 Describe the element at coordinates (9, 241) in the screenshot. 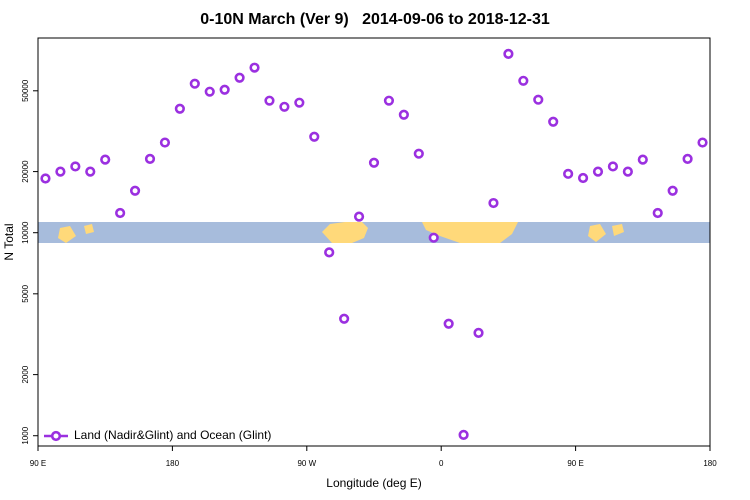

I see `y-axis-label: N Total` at that location.